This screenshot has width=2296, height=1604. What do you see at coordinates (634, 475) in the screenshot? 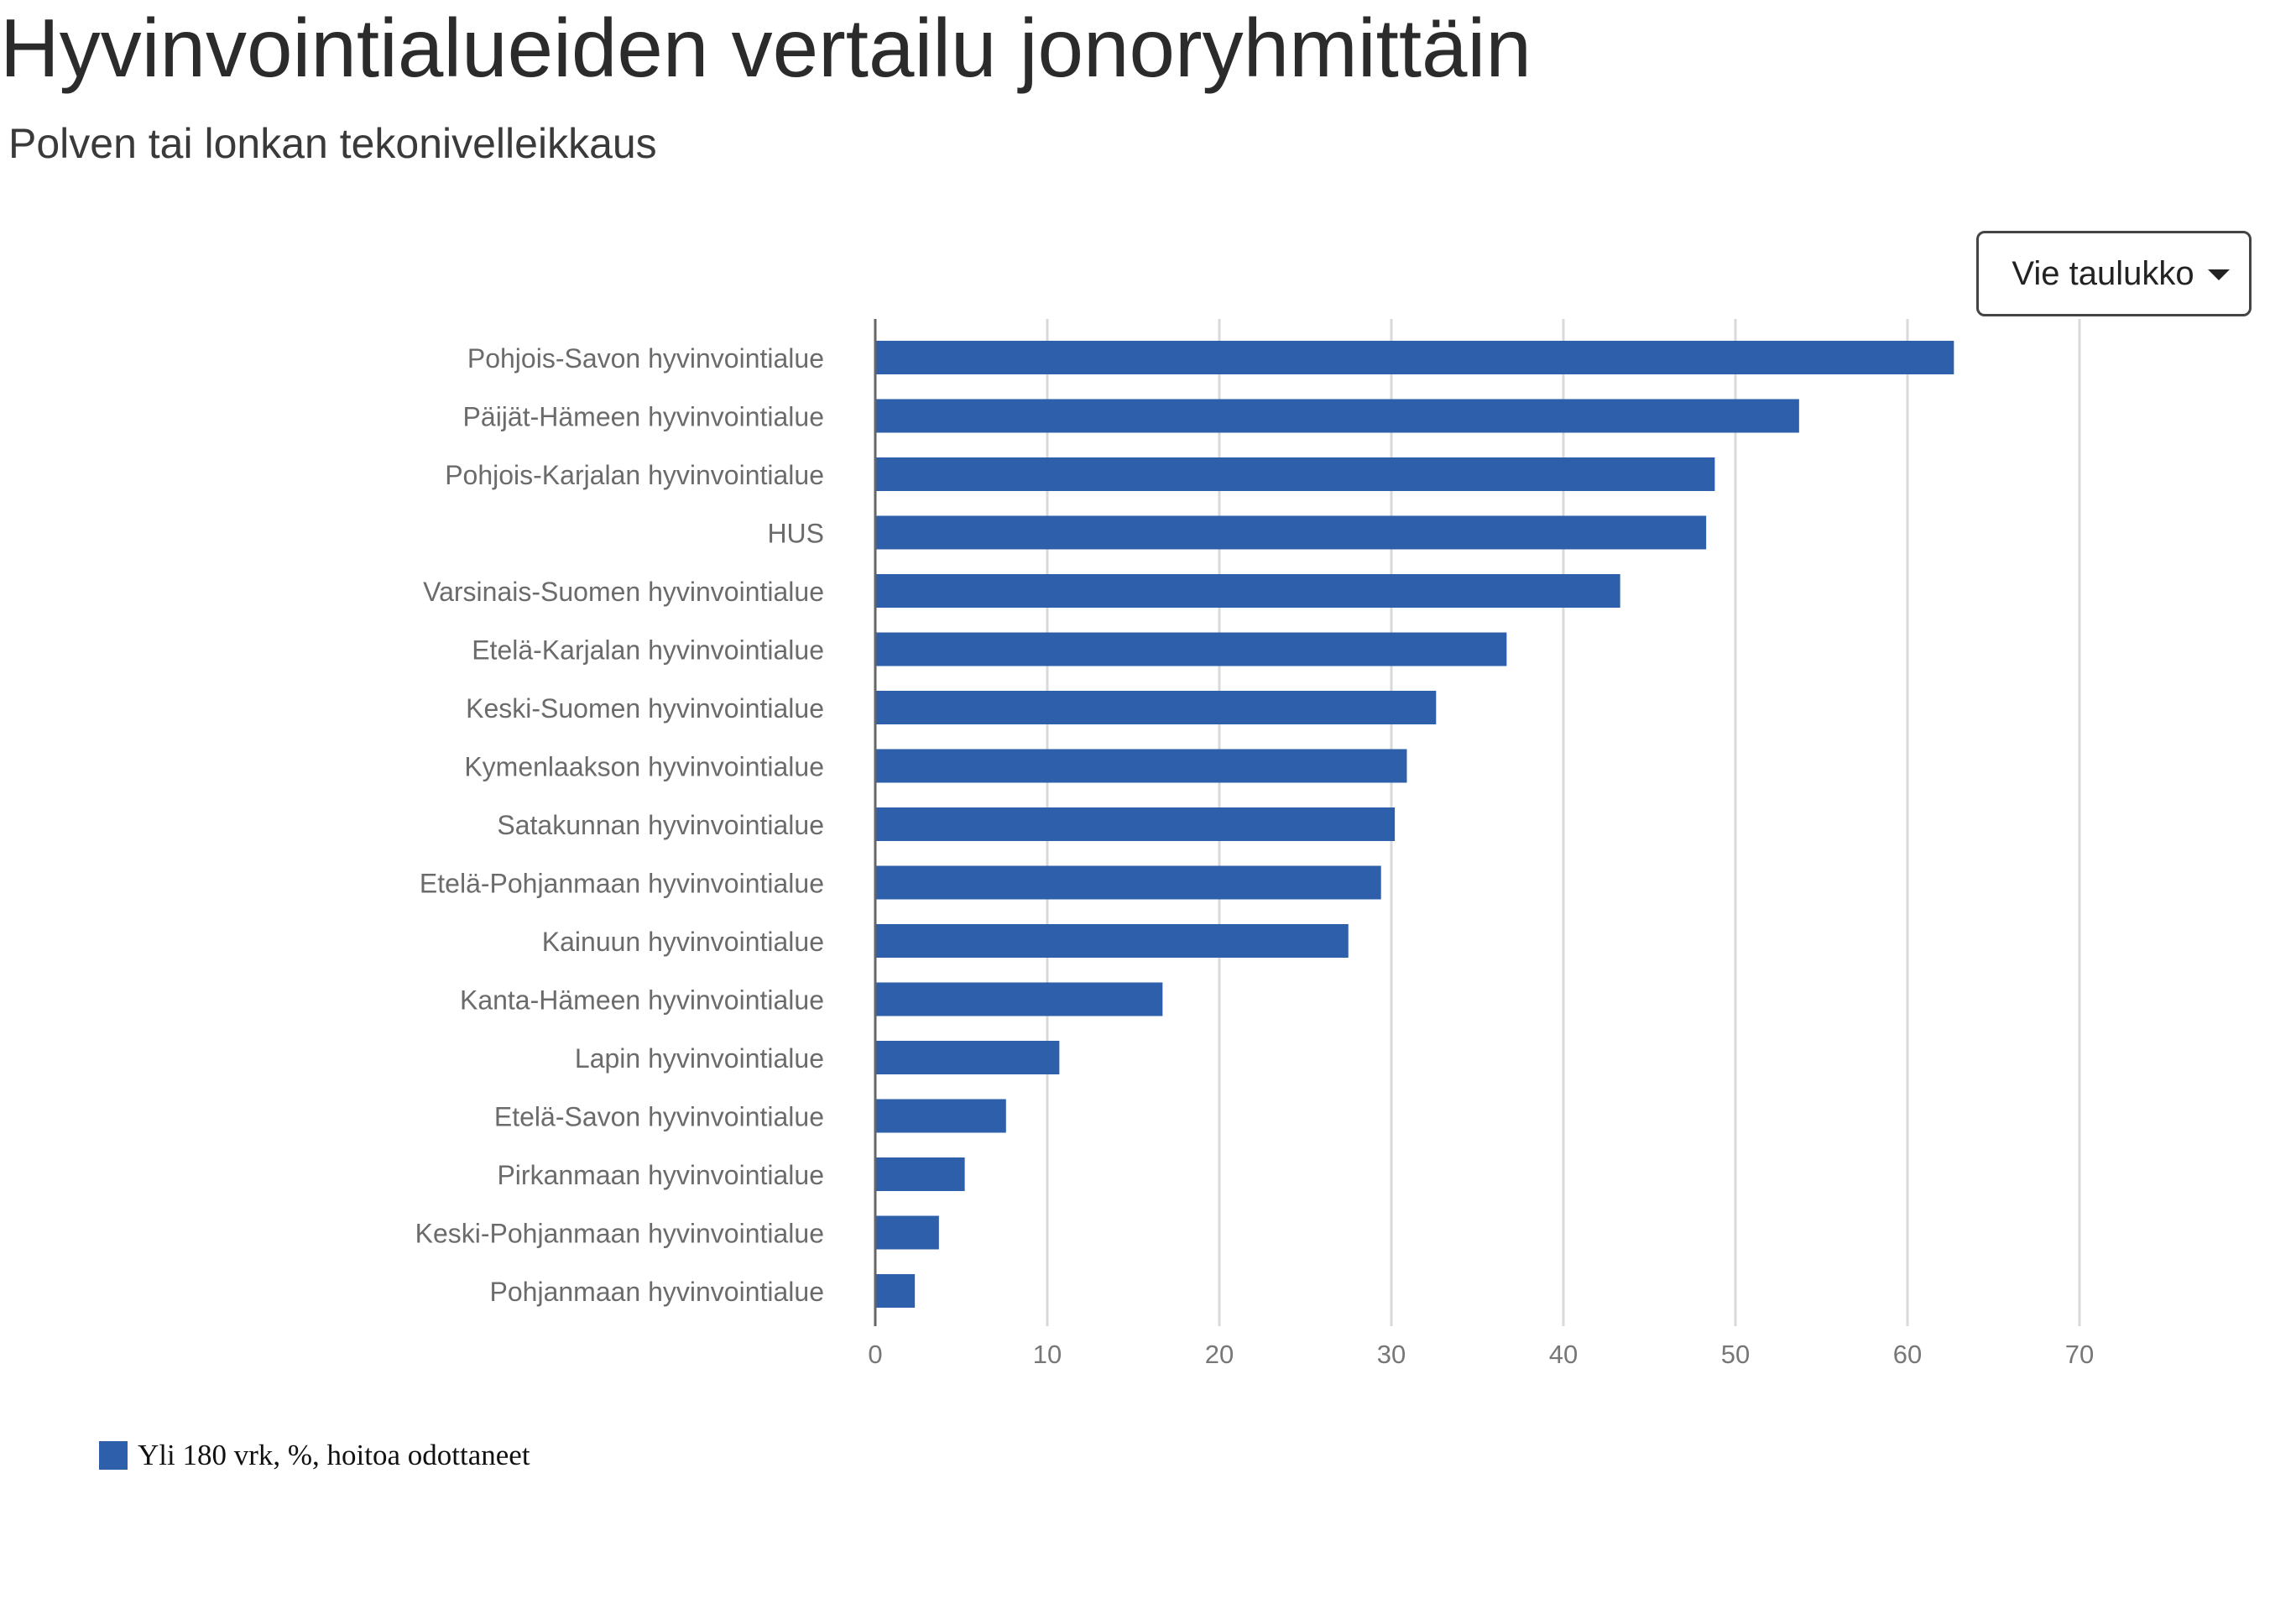
I see `category-label: Pohjois-Karjalan hyvinvointialue` at bounding box center [634, 475].